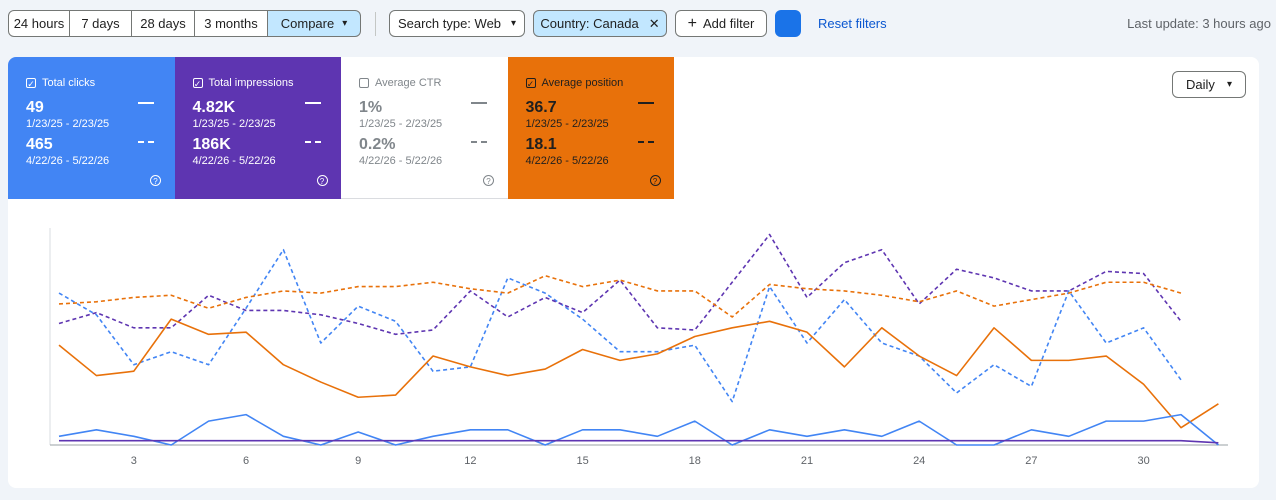  I want to click on metric-title-text: Total clicks, so click(69, 83).